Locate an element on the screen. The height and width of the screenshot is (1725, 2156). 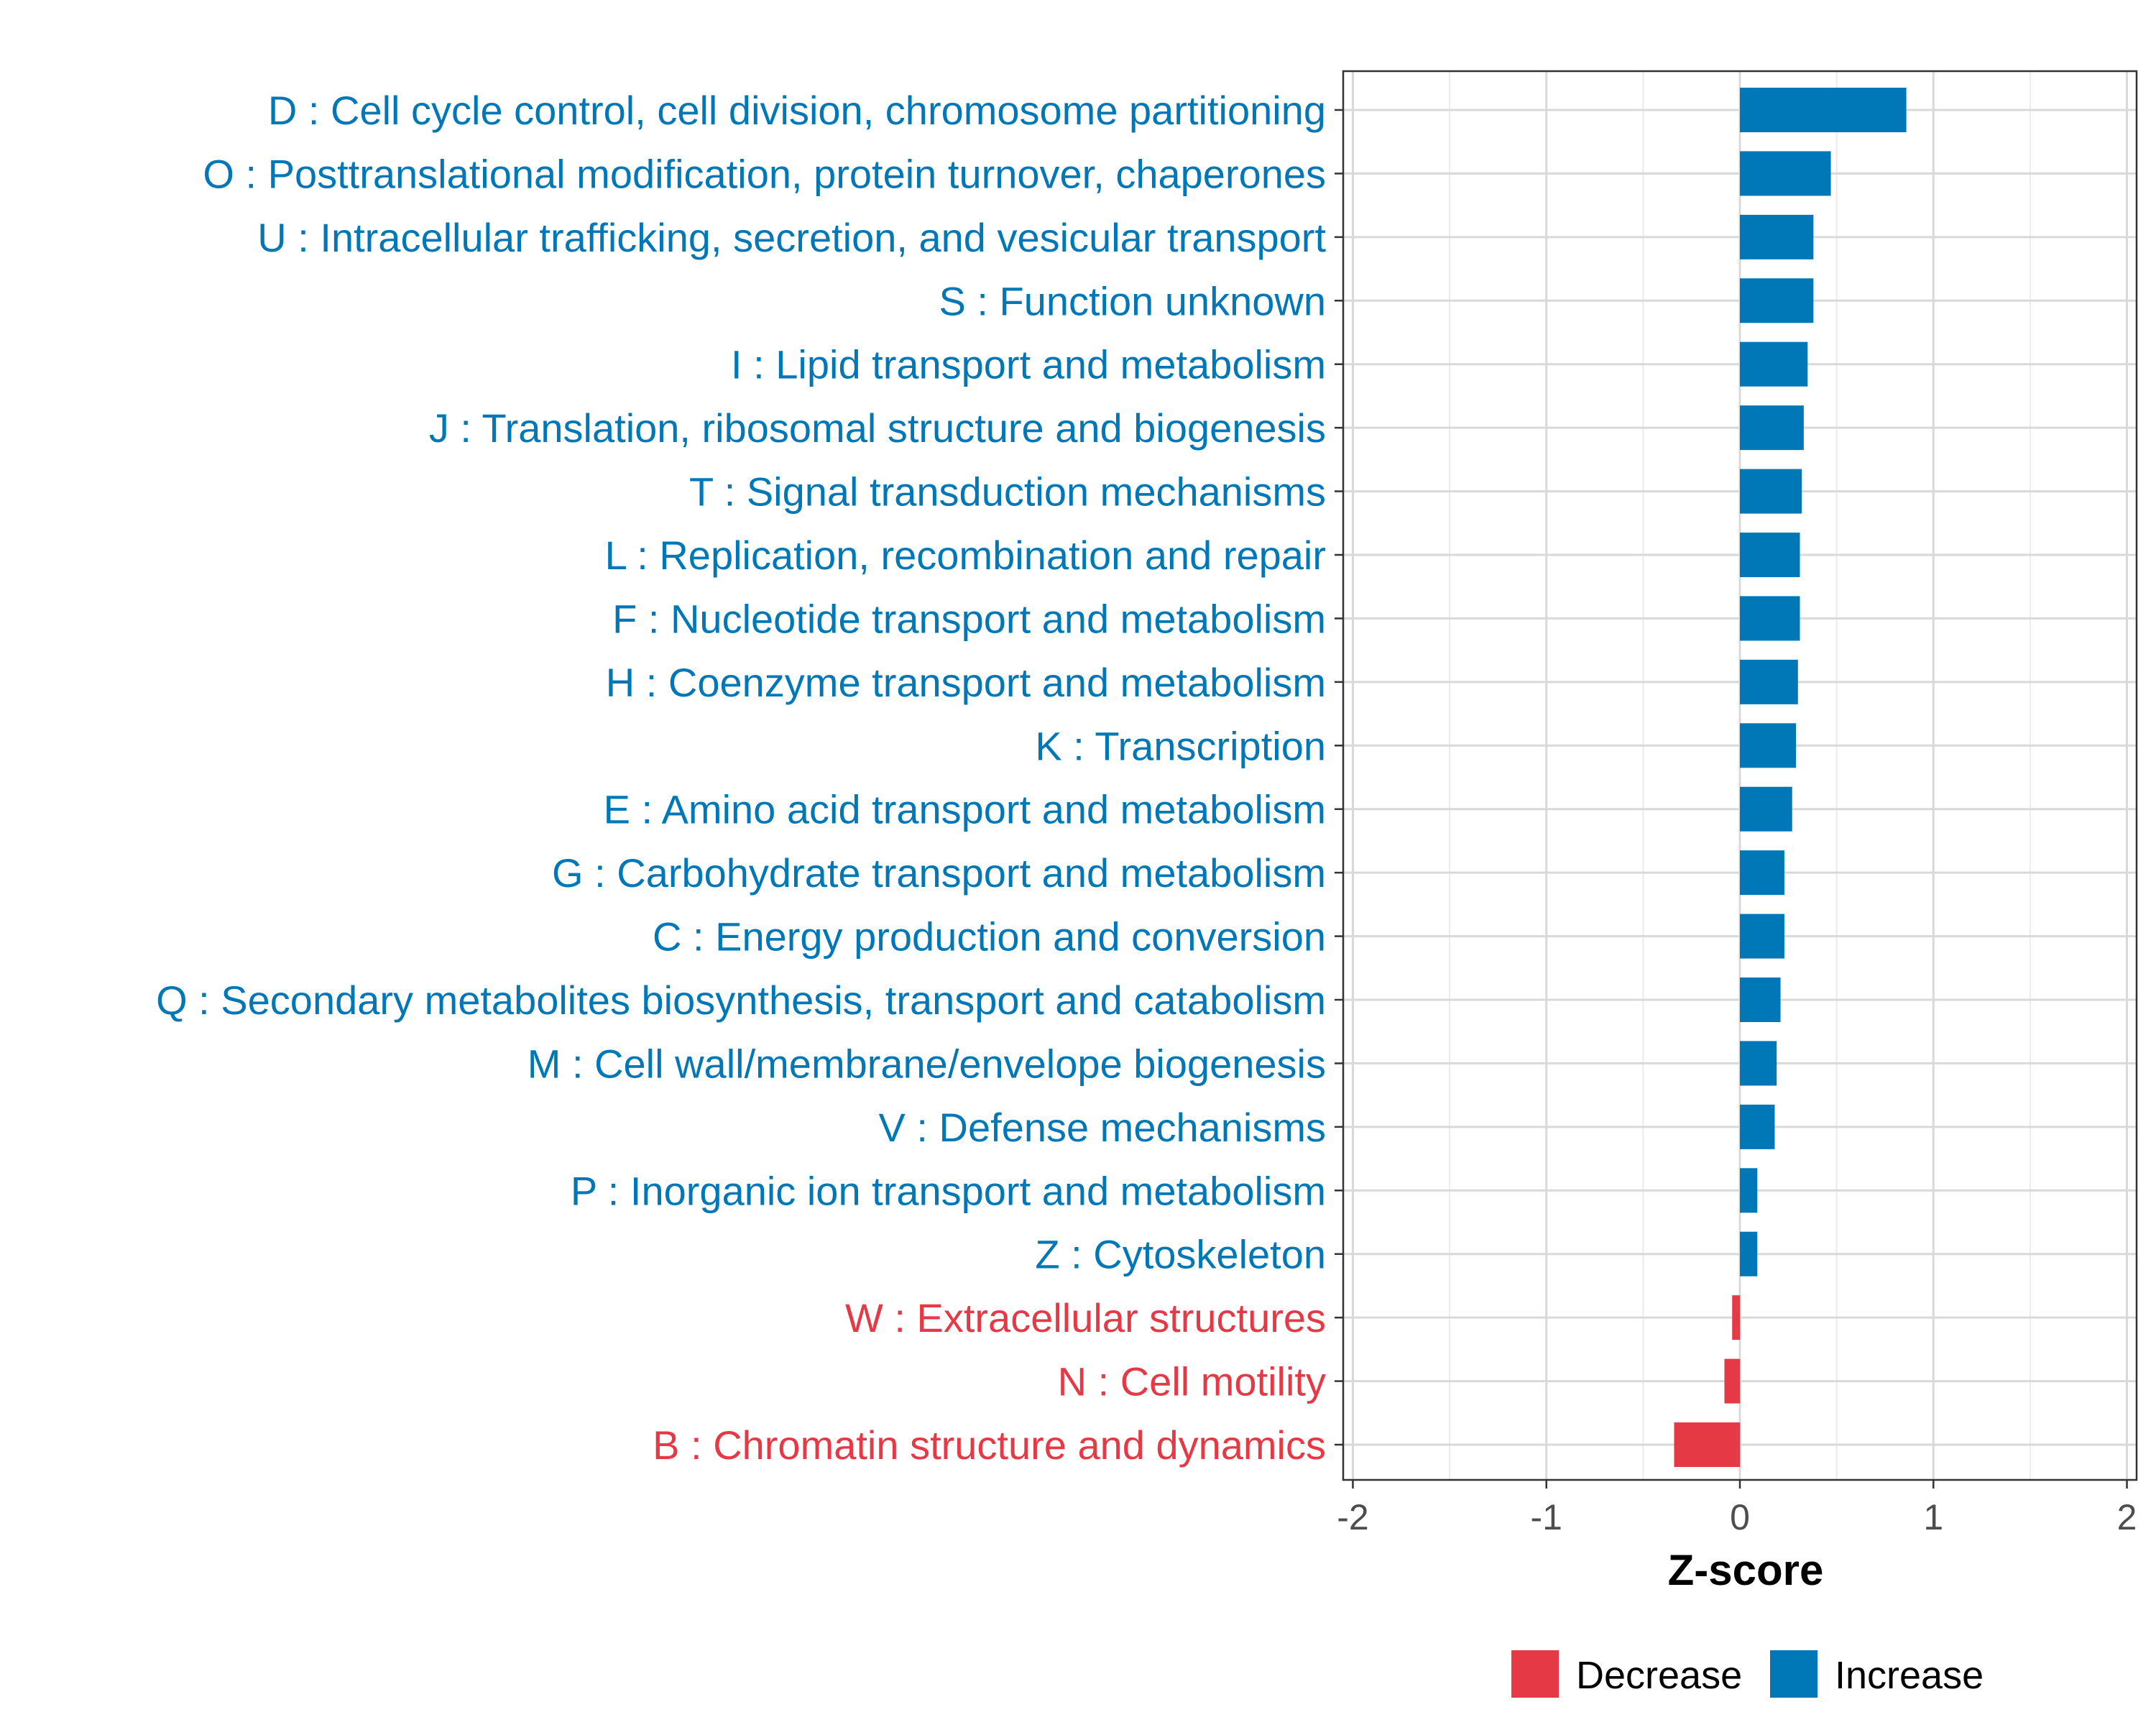
y-tick-label: N : Cell motility is located at coordinates (1192, 1381).